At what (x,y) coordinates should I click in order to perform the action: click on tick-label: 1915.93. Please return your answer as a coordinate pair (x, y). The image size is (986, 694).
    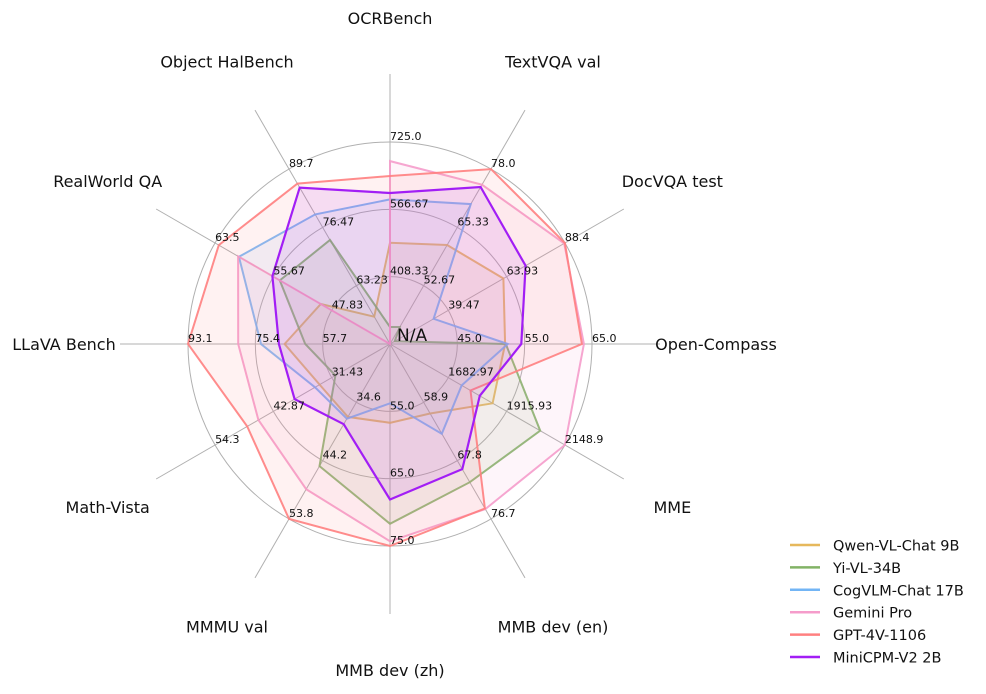
    Looking at the image, I should click on (530, 405).